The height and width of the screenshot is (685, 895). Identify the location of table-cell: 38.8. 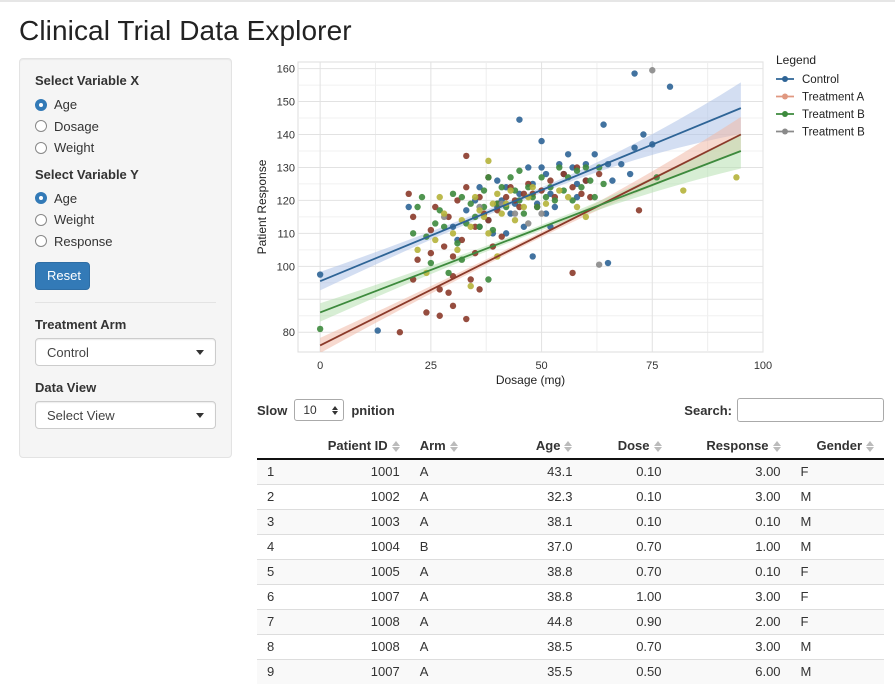
(545, 571).